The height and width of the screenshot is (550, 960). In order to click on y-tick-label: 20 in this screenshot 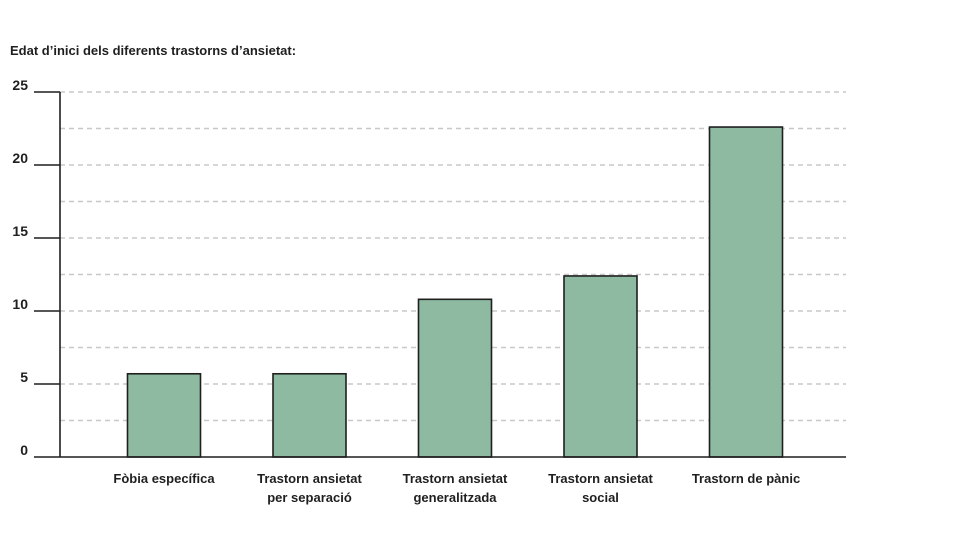, I will do `click(20, 158)`.